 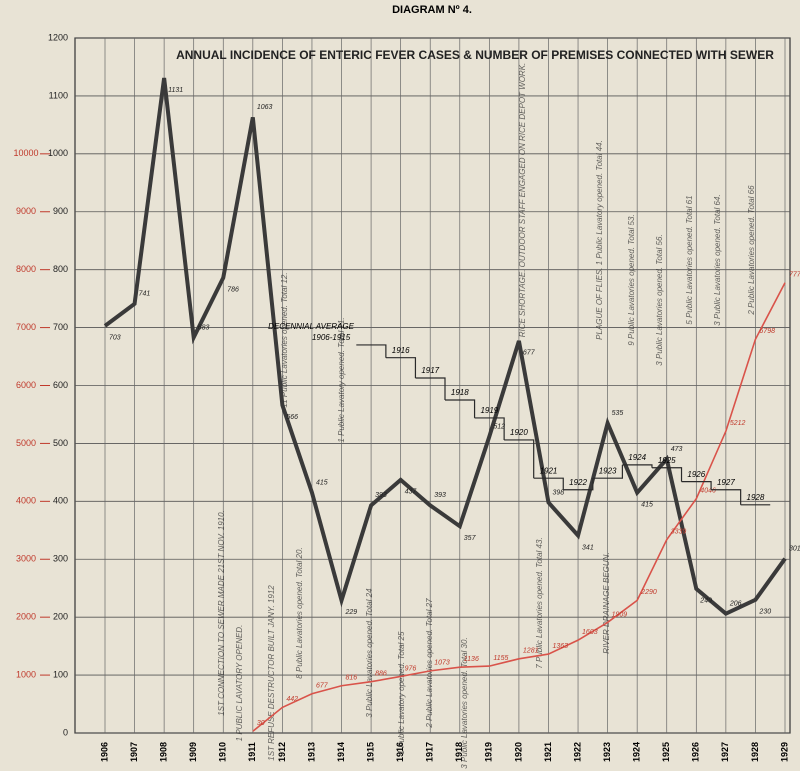 I want to click on y-tick-label: 200, so click(x=60, y=617).